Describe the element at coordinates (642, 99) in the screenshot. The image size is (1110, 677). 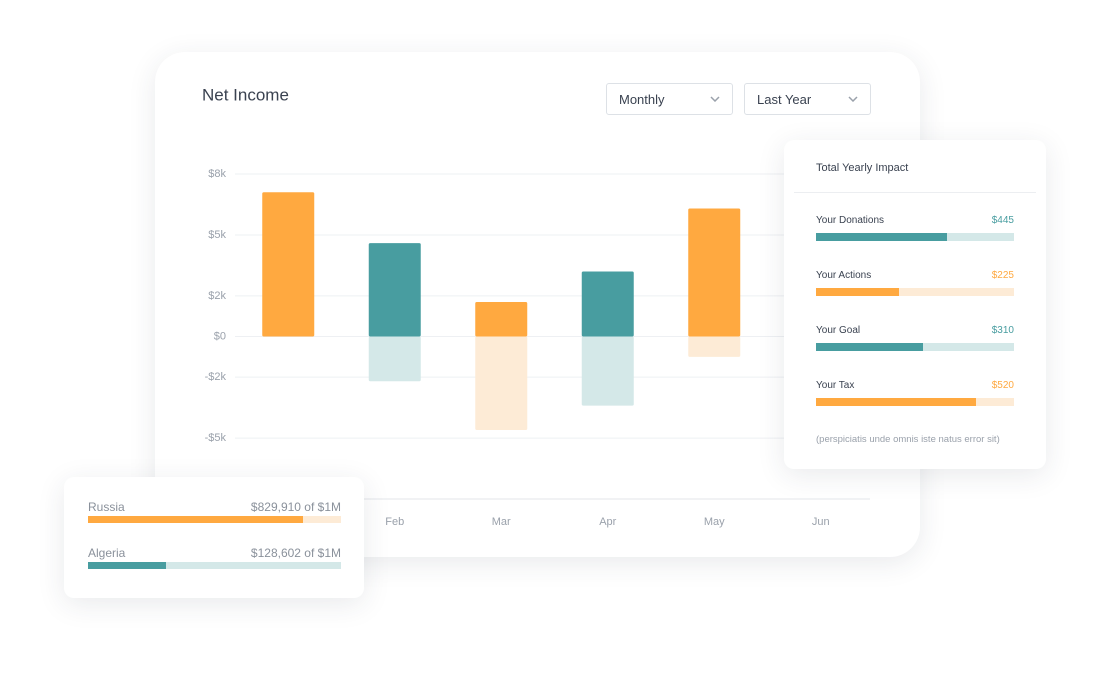
I see `dropdown-label: Monthly` at that location.